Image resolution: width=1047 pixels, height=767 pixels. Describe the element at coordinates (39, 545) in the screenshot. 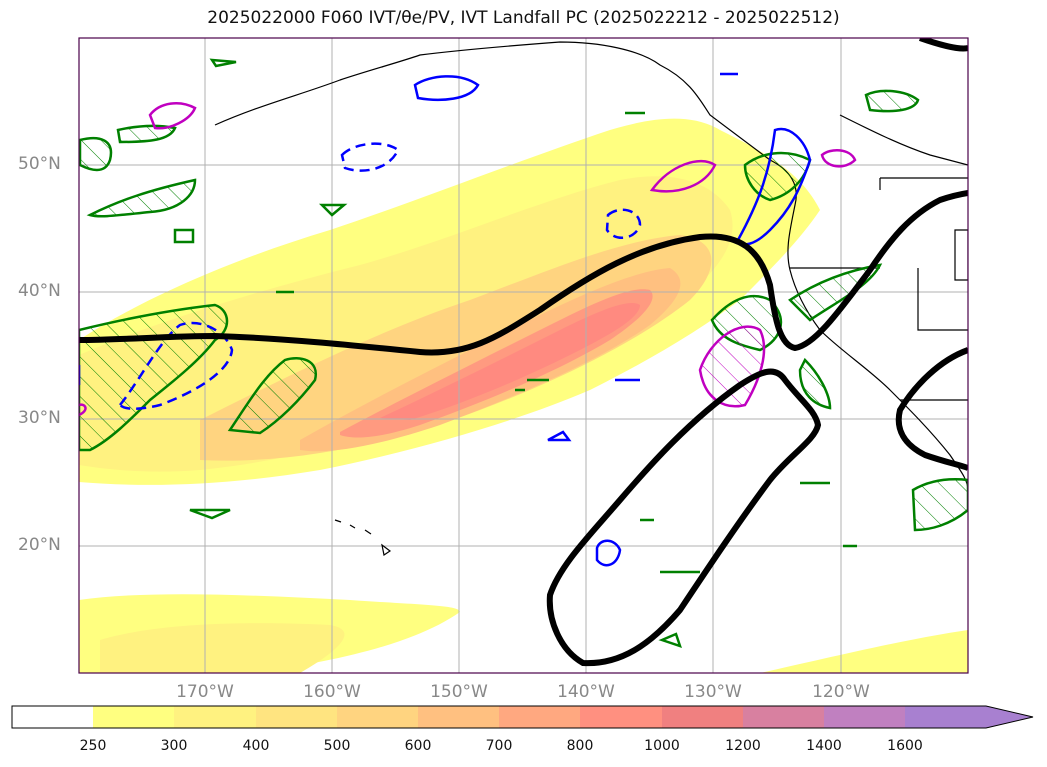

I see `lat-label-20n: 20°N` at that location.